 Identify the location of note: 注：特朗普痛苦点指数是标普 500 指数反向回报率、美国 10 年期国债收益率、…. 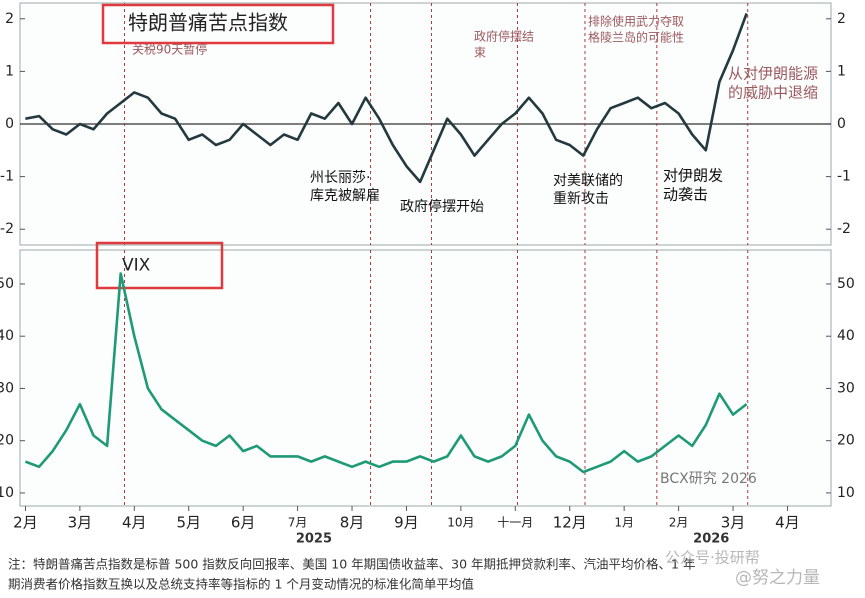
(351, 564).